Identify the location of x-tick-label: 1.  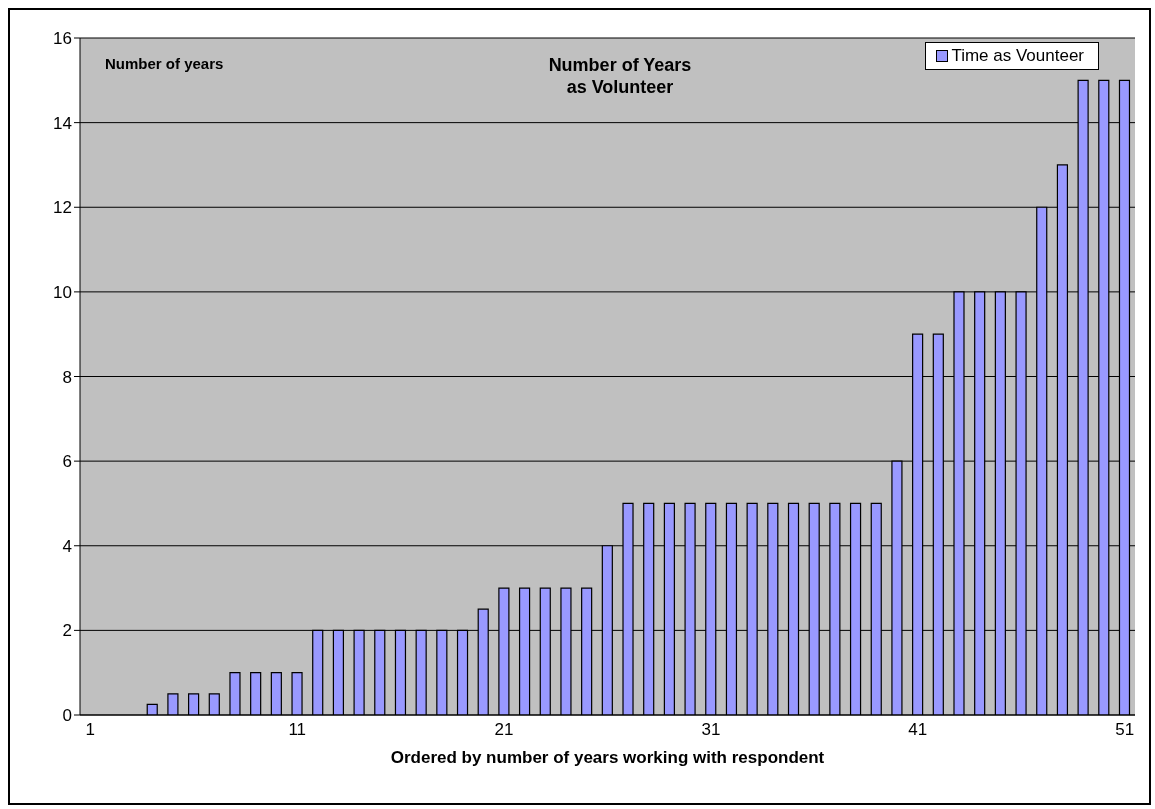
(90, 730).